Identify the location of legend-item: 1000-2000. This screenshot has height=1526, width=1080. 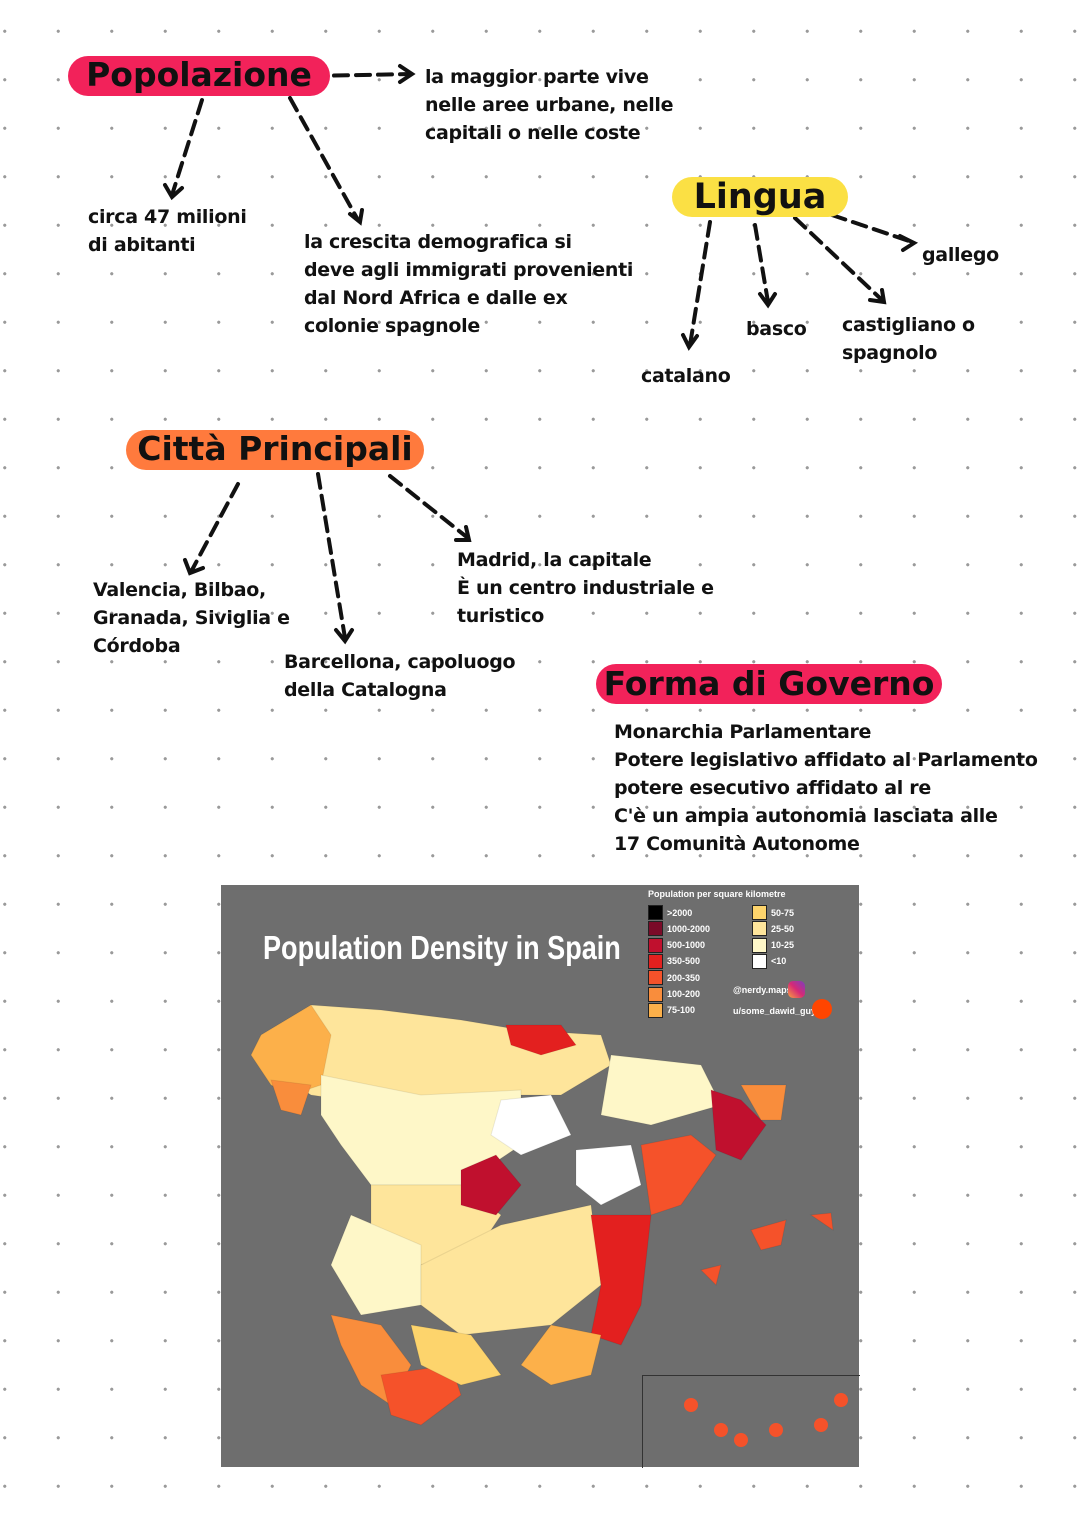
(679, 929).